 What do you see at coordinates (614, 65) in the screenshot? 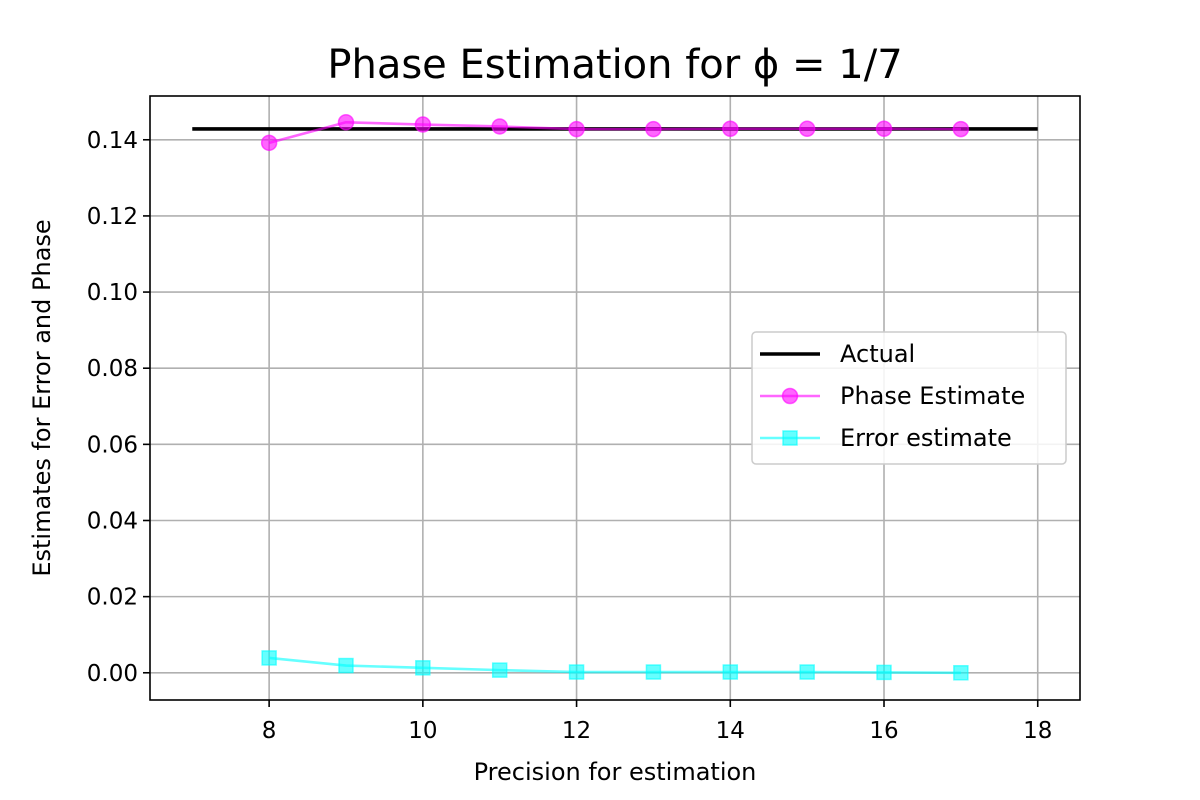
I see `chart-title: Phase Estimation for ϕ = 1/7` at bounding box center [614, 65].